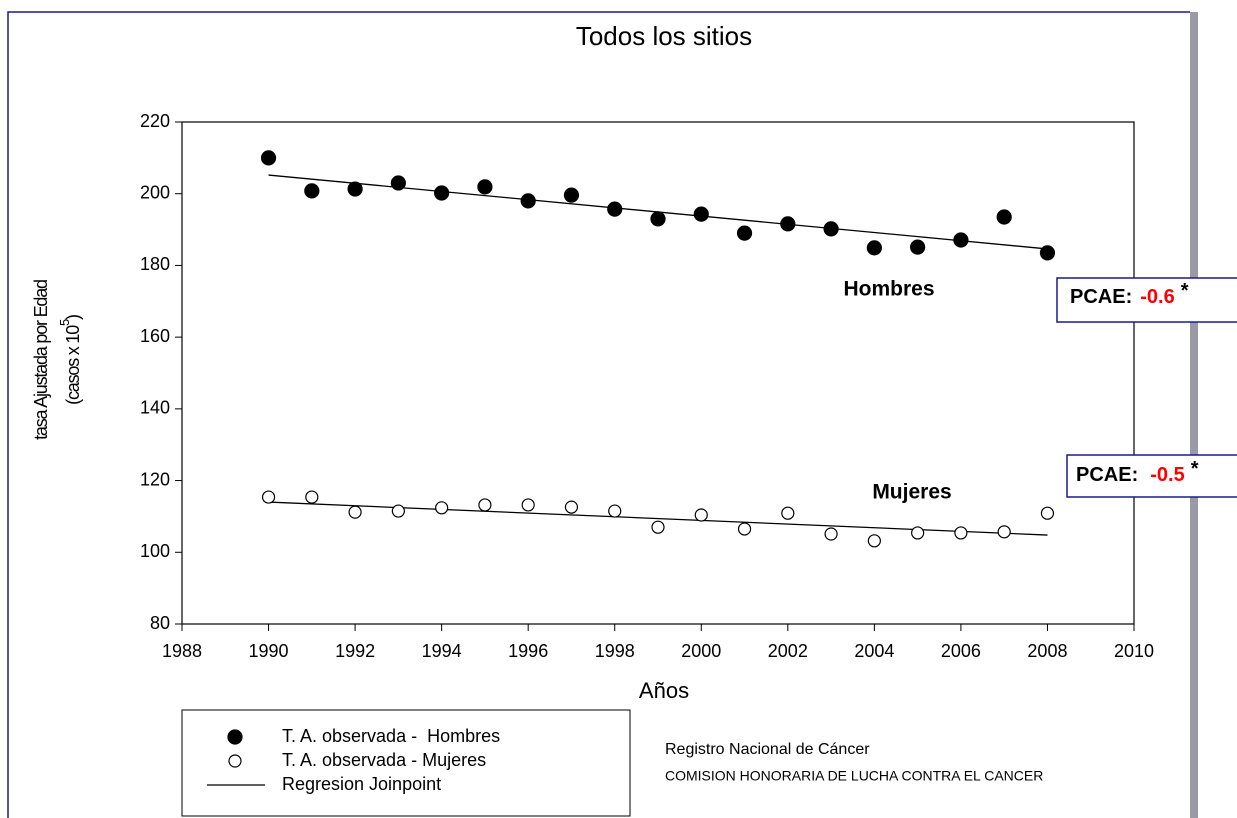 The width and height of the screenshot is (1237, 818). What do you see at coordinates (269, 651) in the screenshot?
I see `x-tick-label: 1990` at bounding box center [269, 651].